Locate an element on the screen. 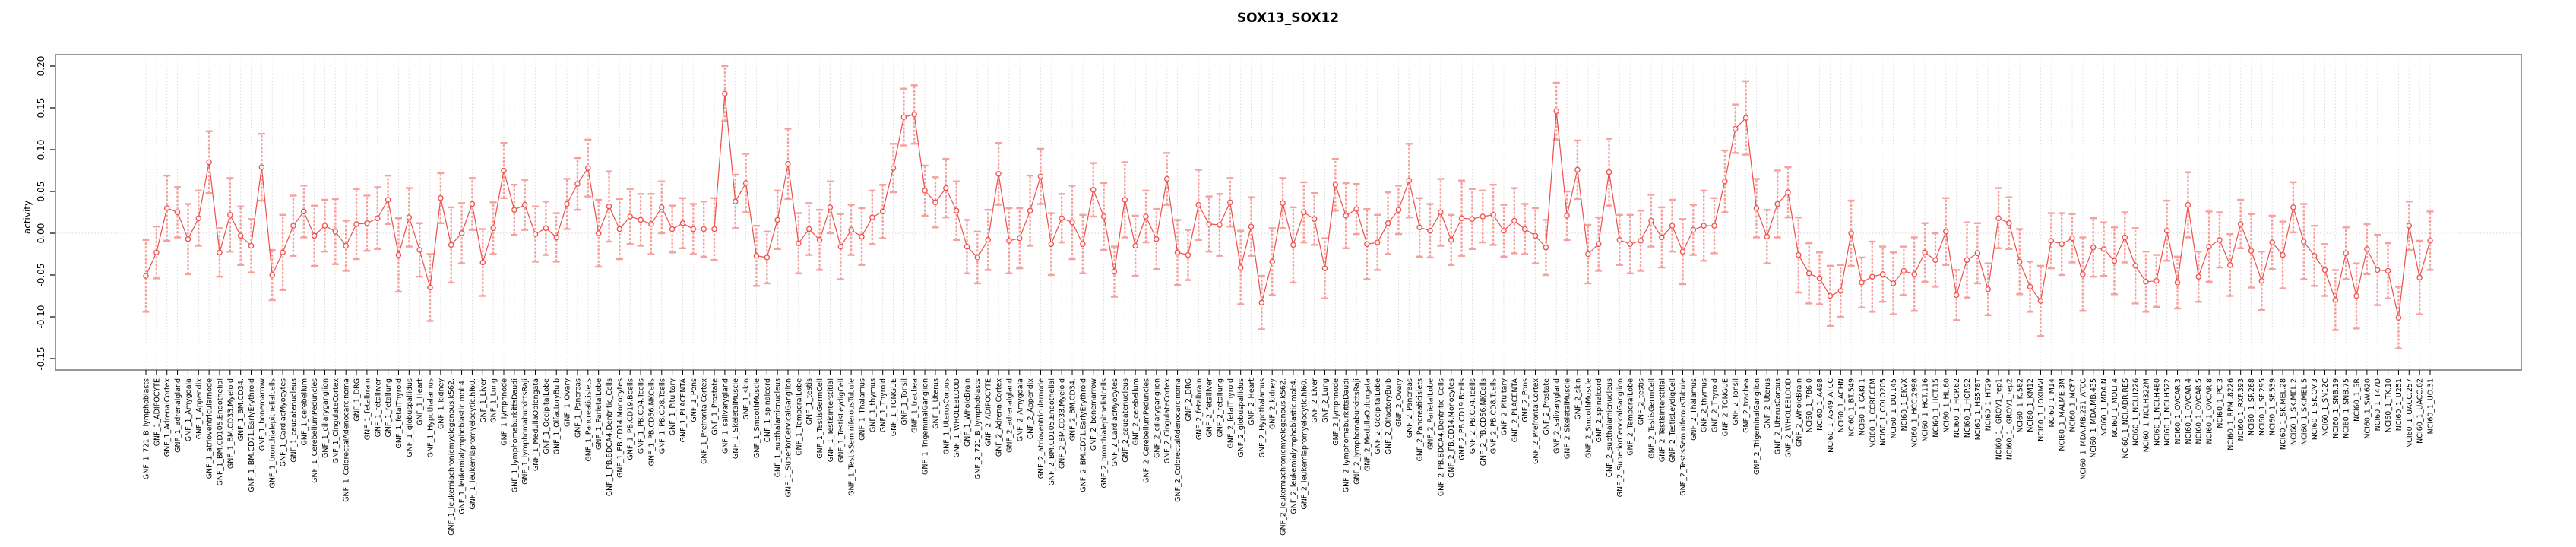  y-tick-label: 0.05 is located at coordinates (41, 192).